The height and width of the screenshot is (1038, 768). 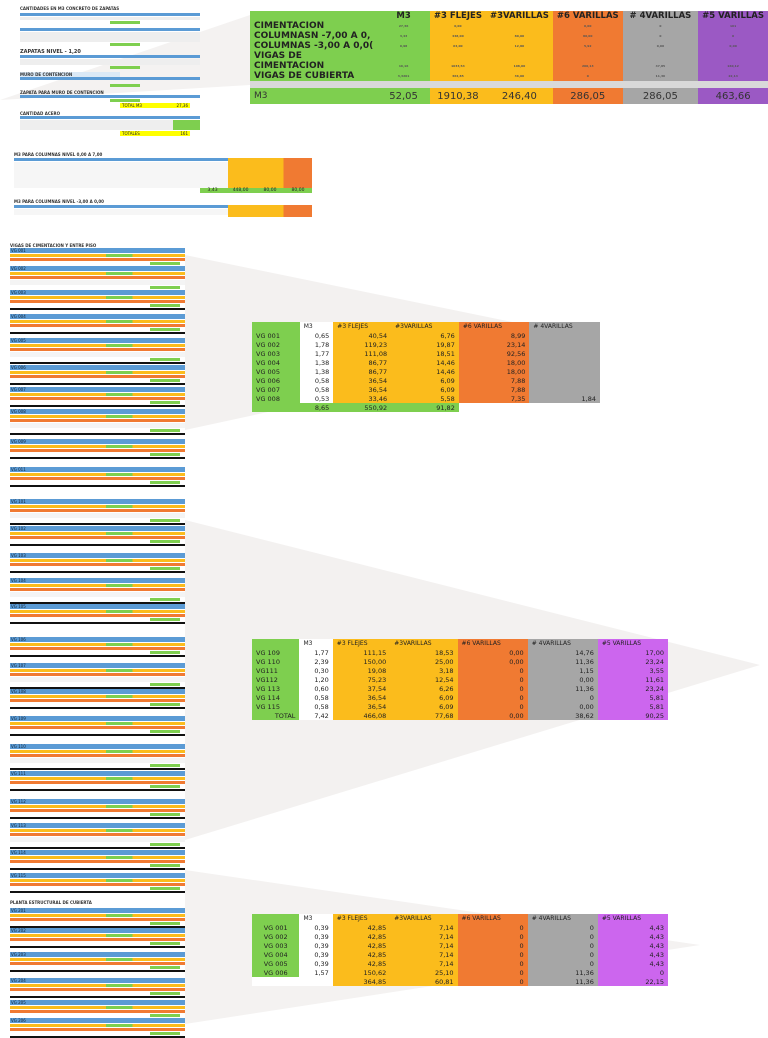 What do you see at coordinates (314, 96) in the screenshot?
I see `total-label: M3` at bounding box center [314, 96].